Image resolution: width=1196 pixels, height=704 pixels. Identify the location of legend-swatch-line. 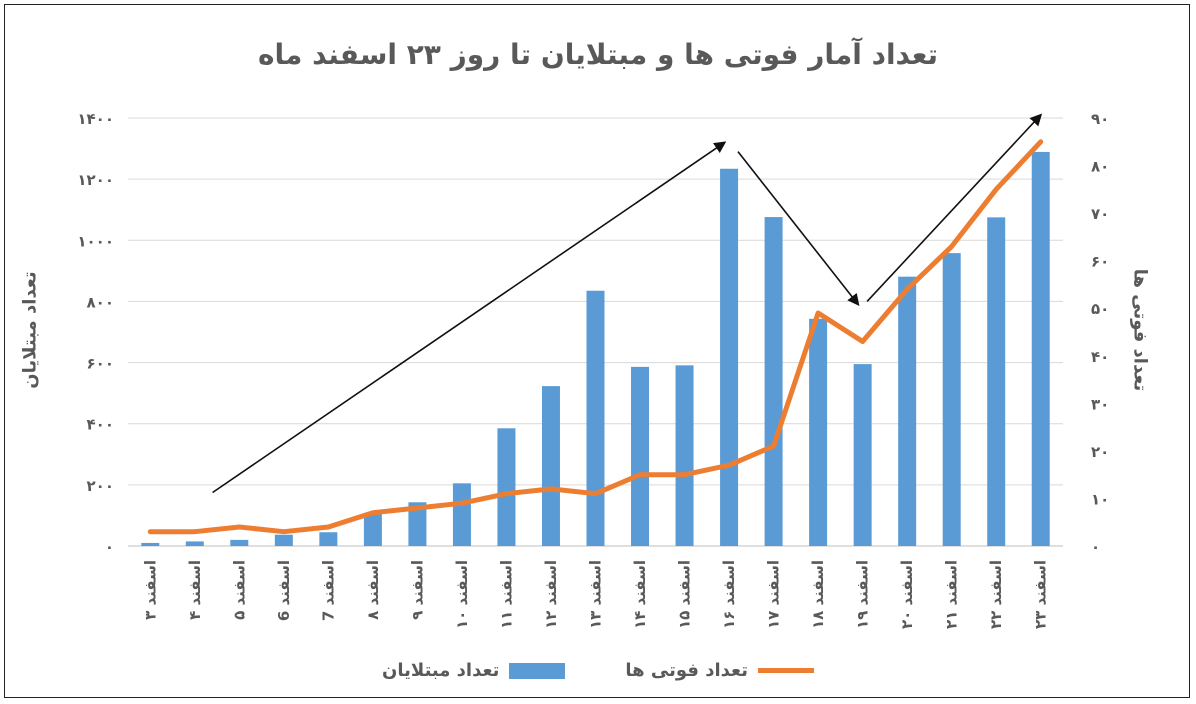
(785, 670).